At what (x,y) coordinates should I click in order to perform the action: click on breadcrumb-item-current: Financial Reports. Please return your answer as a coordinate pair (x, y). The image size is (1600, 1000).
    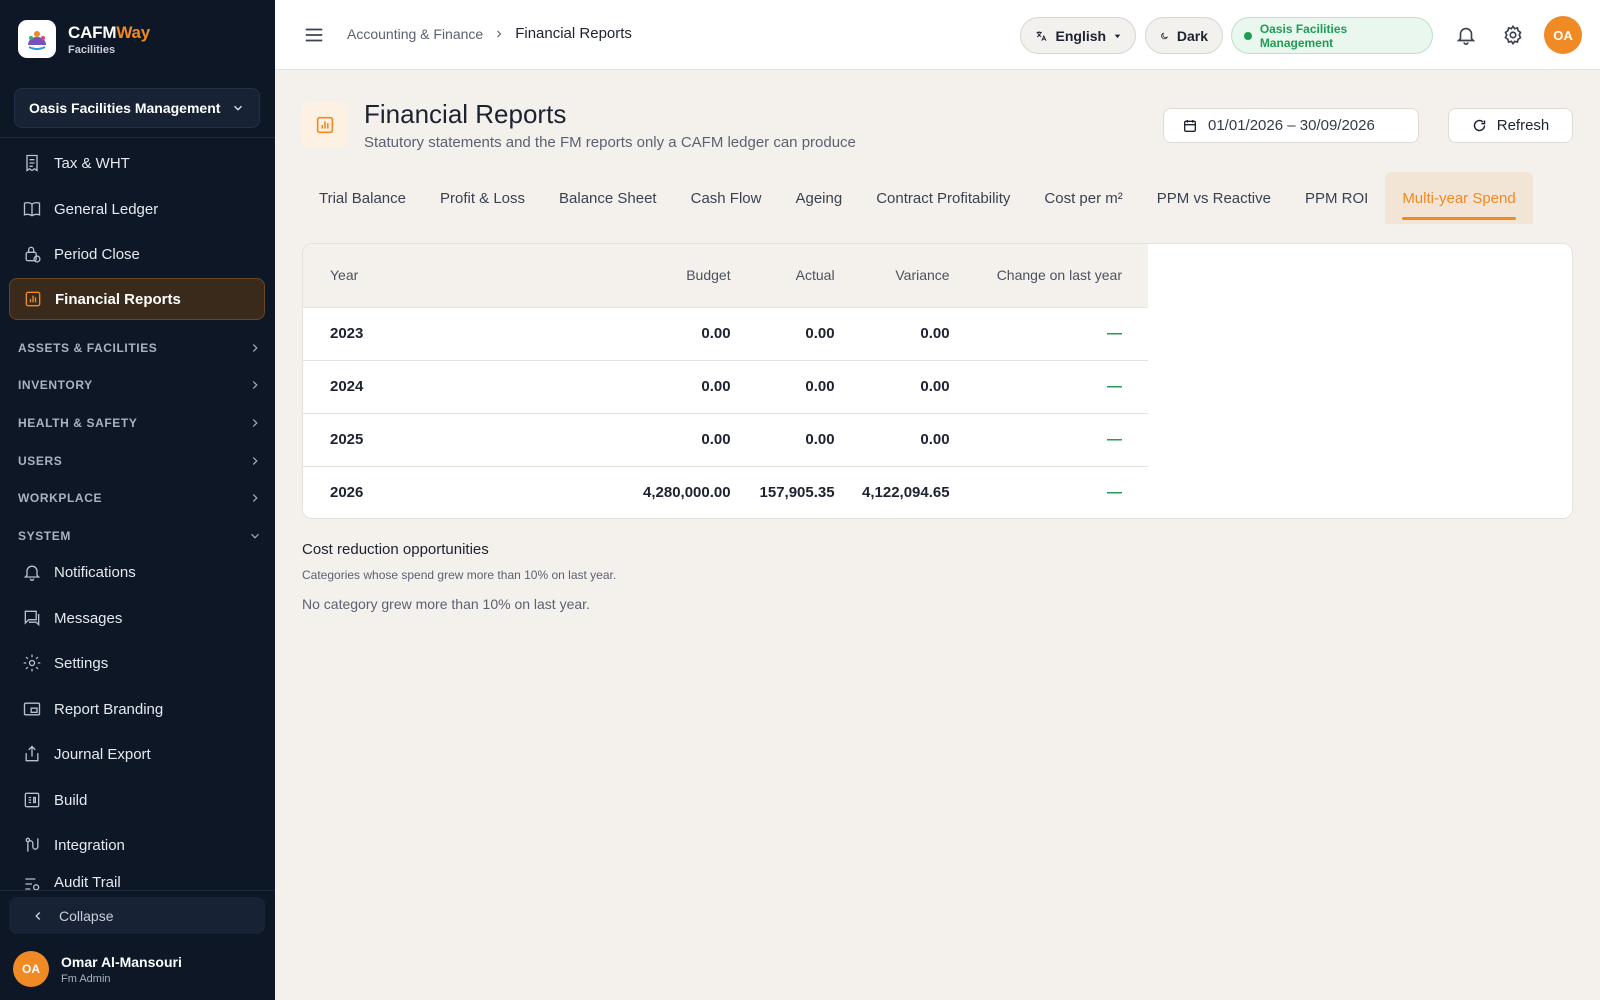
    Looking at the image, I should click on (573, 33).